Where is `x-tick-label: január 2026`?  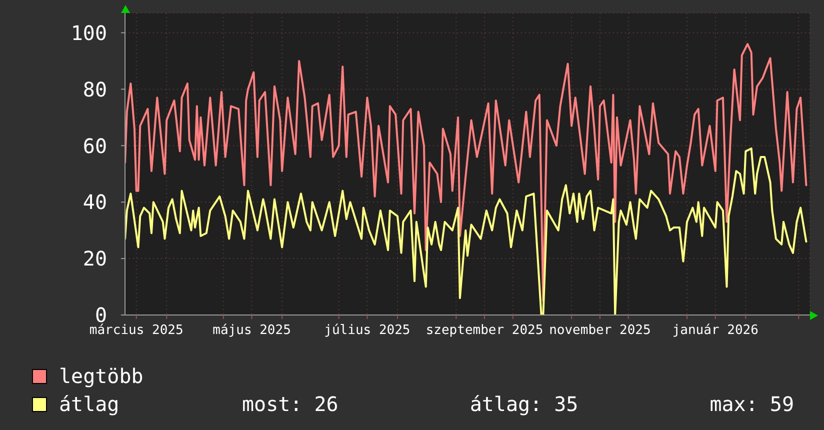
x-tick-label: január 2026 is located at coordinates (715, 330).